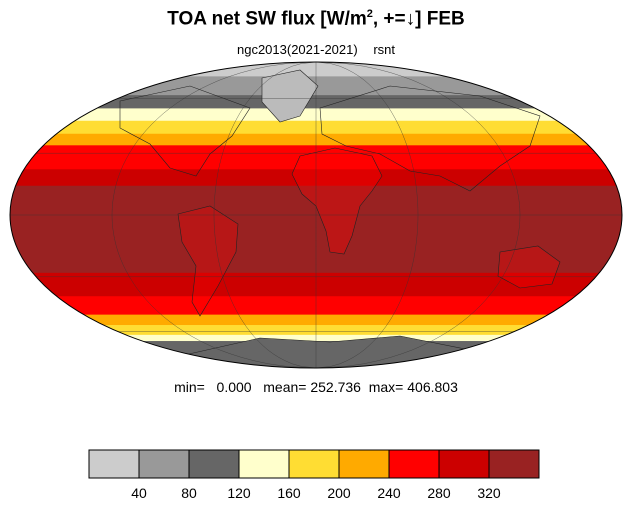 This screenshot has height=506, width=632. I want to click on australia-shape, so click(529, 267).